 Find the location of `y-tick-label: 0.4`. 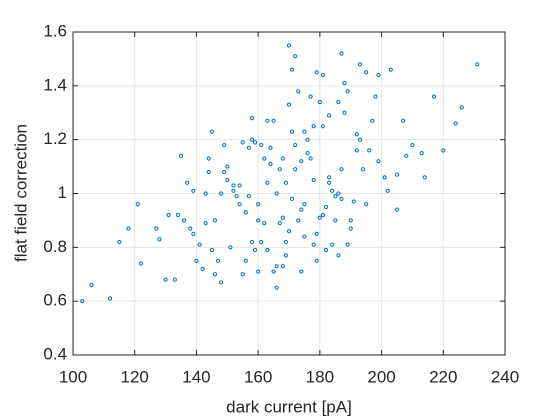

y-tick-label: 0.4 is located at coordinates (55, 353).